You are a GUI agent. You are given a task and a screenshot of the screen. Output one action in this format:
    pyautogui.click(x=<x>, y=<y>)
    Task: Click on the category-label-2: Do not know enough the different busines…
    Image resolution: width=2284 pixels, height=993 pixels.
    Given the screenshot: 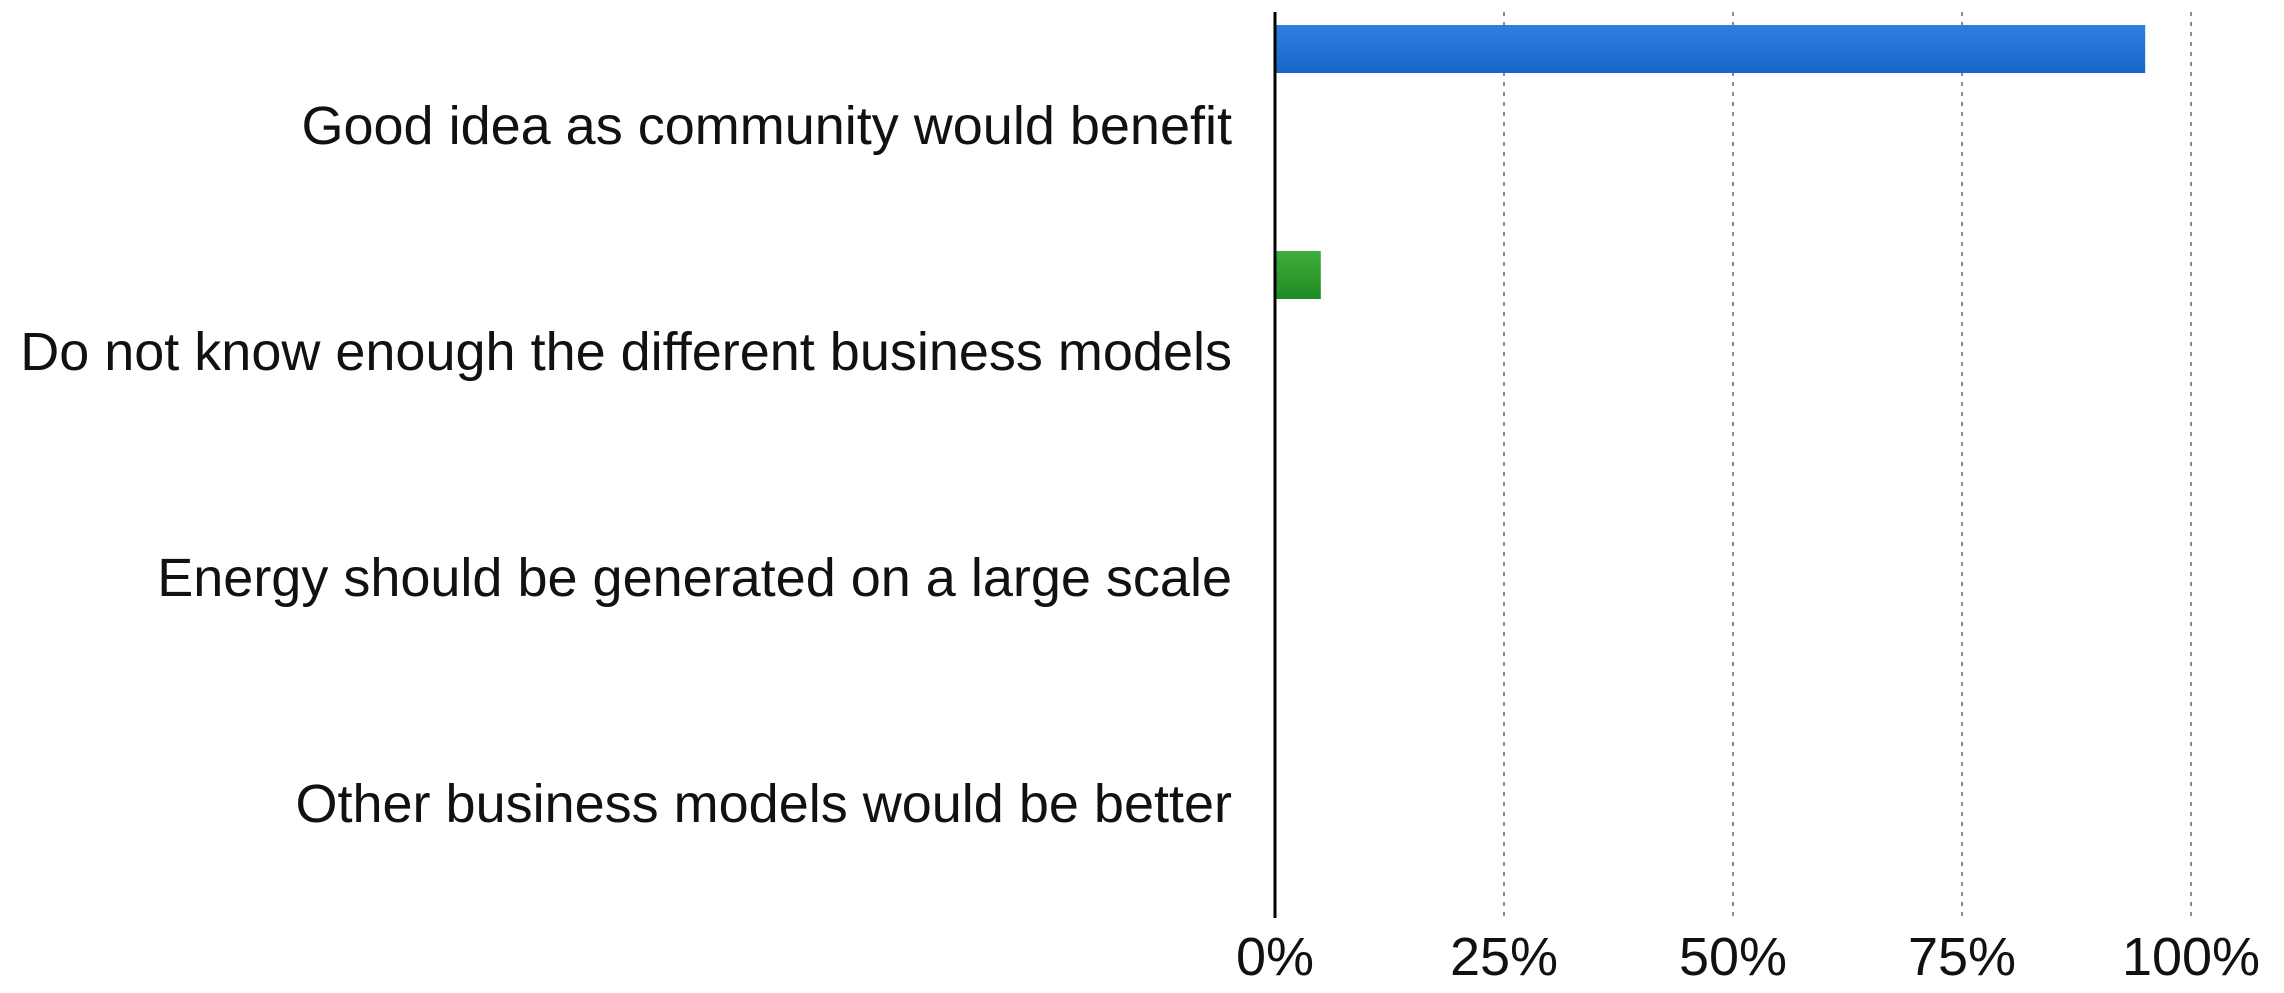 What is the action you would take?
    pyautogui.click(x=626, y=352)
    